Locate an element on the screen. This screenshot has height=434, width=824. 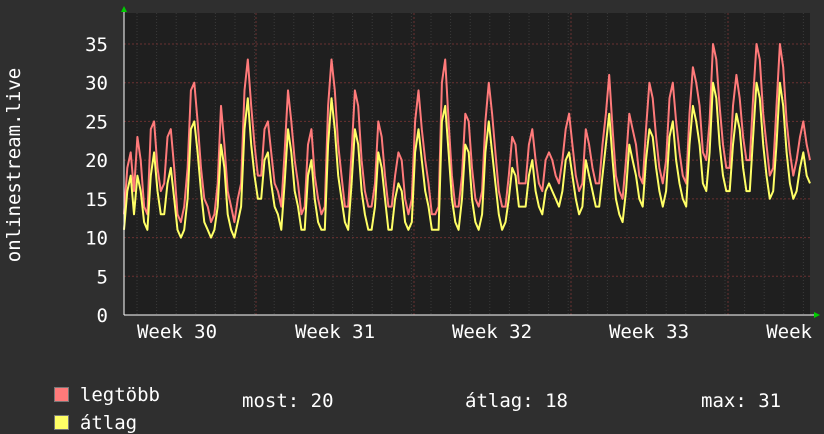
stat-max: max: 31 is located at coordinates (741, 401).